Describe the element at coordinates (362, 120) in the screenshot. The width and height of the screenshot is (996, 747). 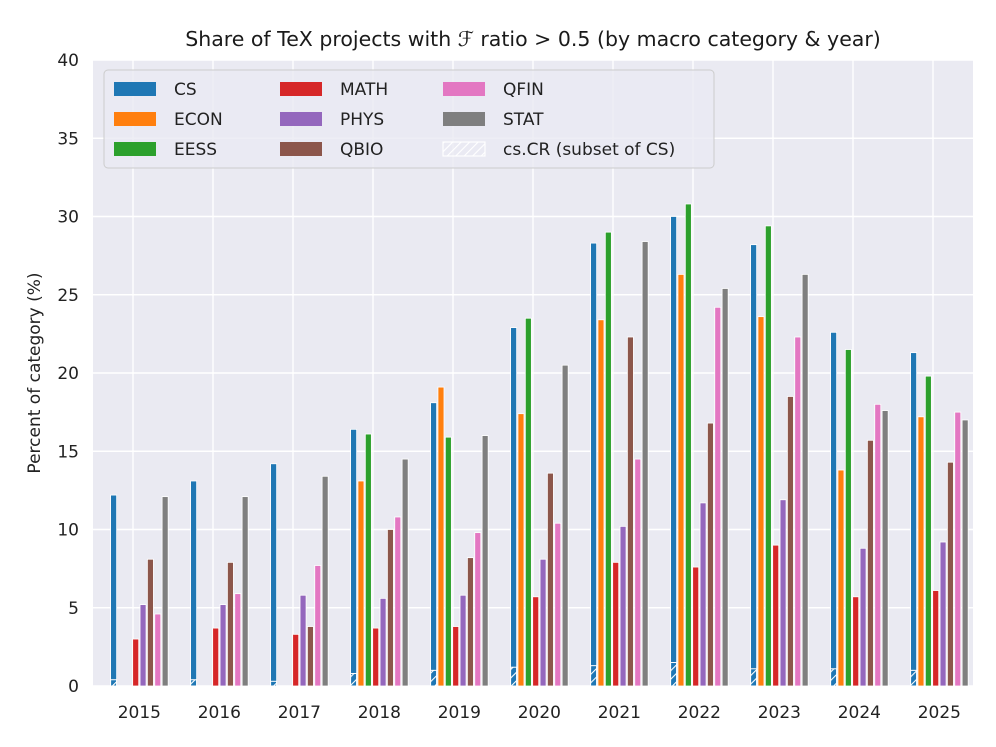
I see `legend-label: PHYS` at that location.